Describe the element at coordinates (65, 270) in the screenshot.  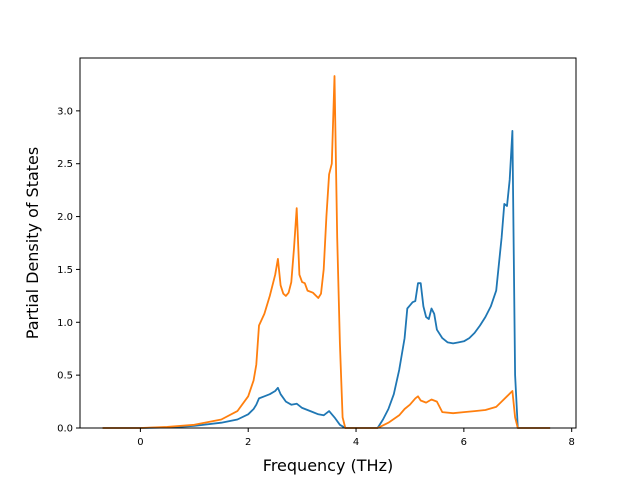
I see `y-tick-label: 1.5` at that location.